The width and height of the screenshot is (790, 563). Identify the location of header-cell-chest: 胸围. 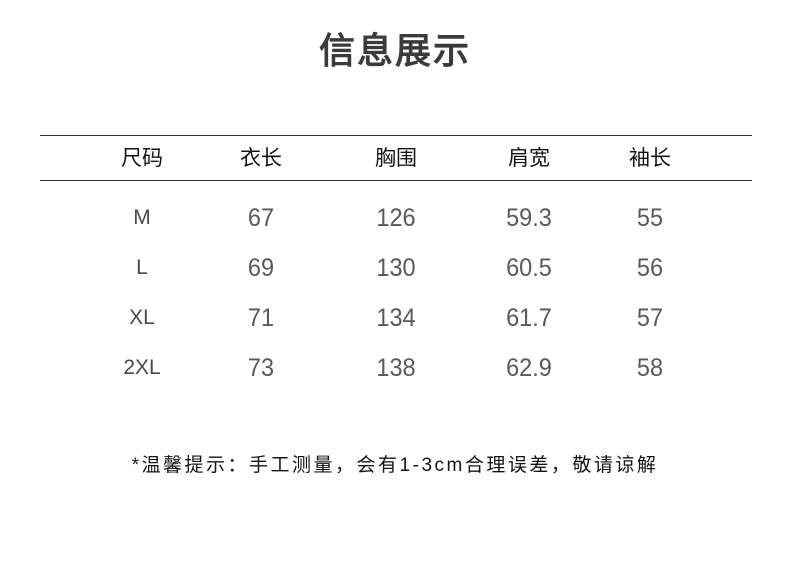
(396, 158).